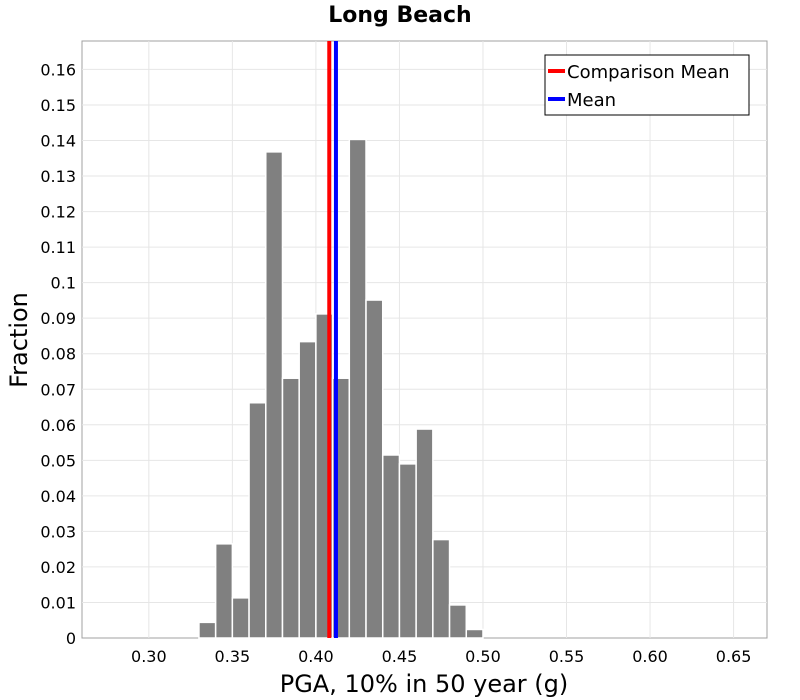 The image size is (800, 700). I want to click on x-tick-label: 0.45, so click(400, 656).